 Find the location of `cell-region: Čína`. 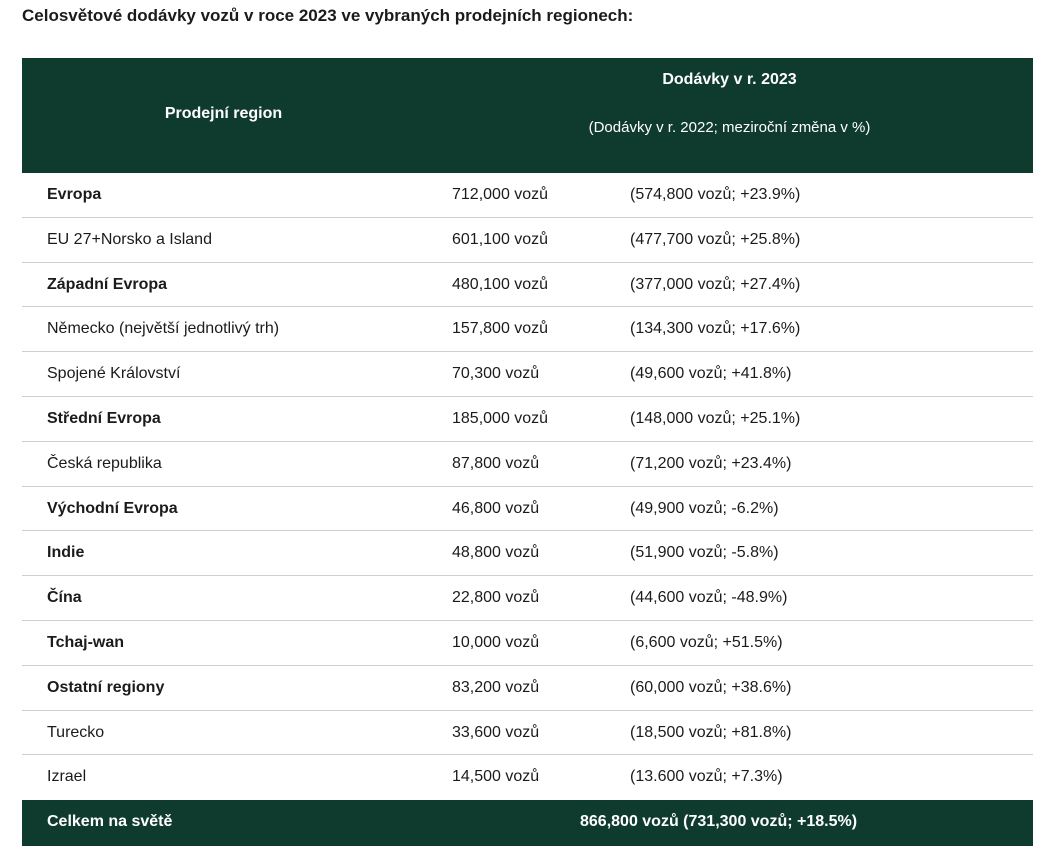

cell-region: Čína is located at coordinates (64, 598).